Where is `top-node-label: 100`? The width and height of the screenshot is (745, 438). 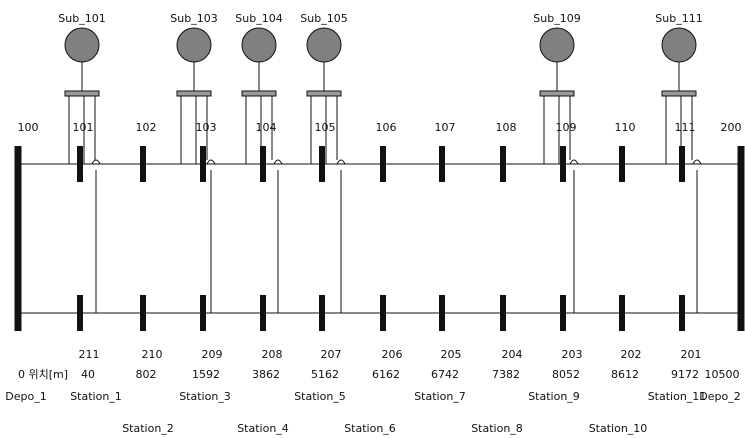 top-node-label: 100 is located at coordinates (28, 127).